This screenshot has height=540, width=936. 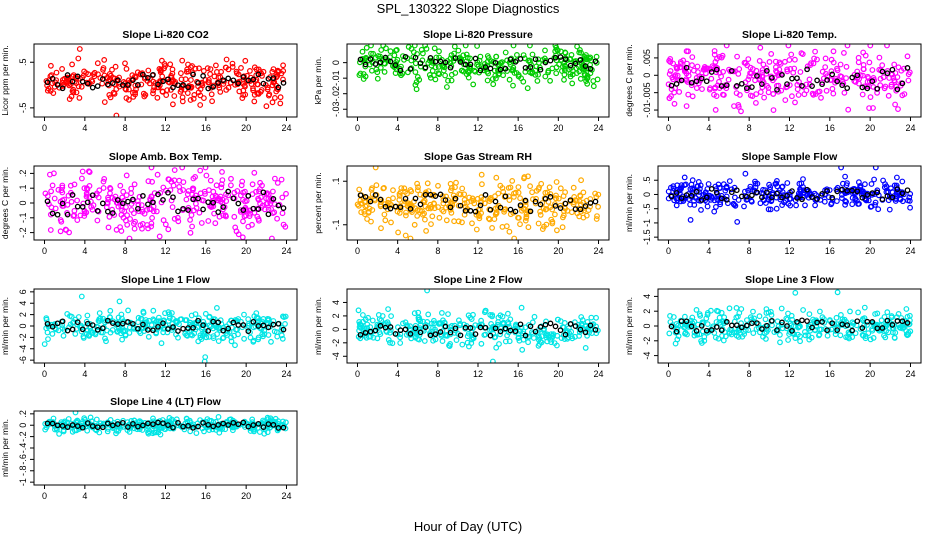 What do you see at coordinates (830, 128) in the screenshot?
I see `x-tick-label: 16` at bounding box center [830, 128].